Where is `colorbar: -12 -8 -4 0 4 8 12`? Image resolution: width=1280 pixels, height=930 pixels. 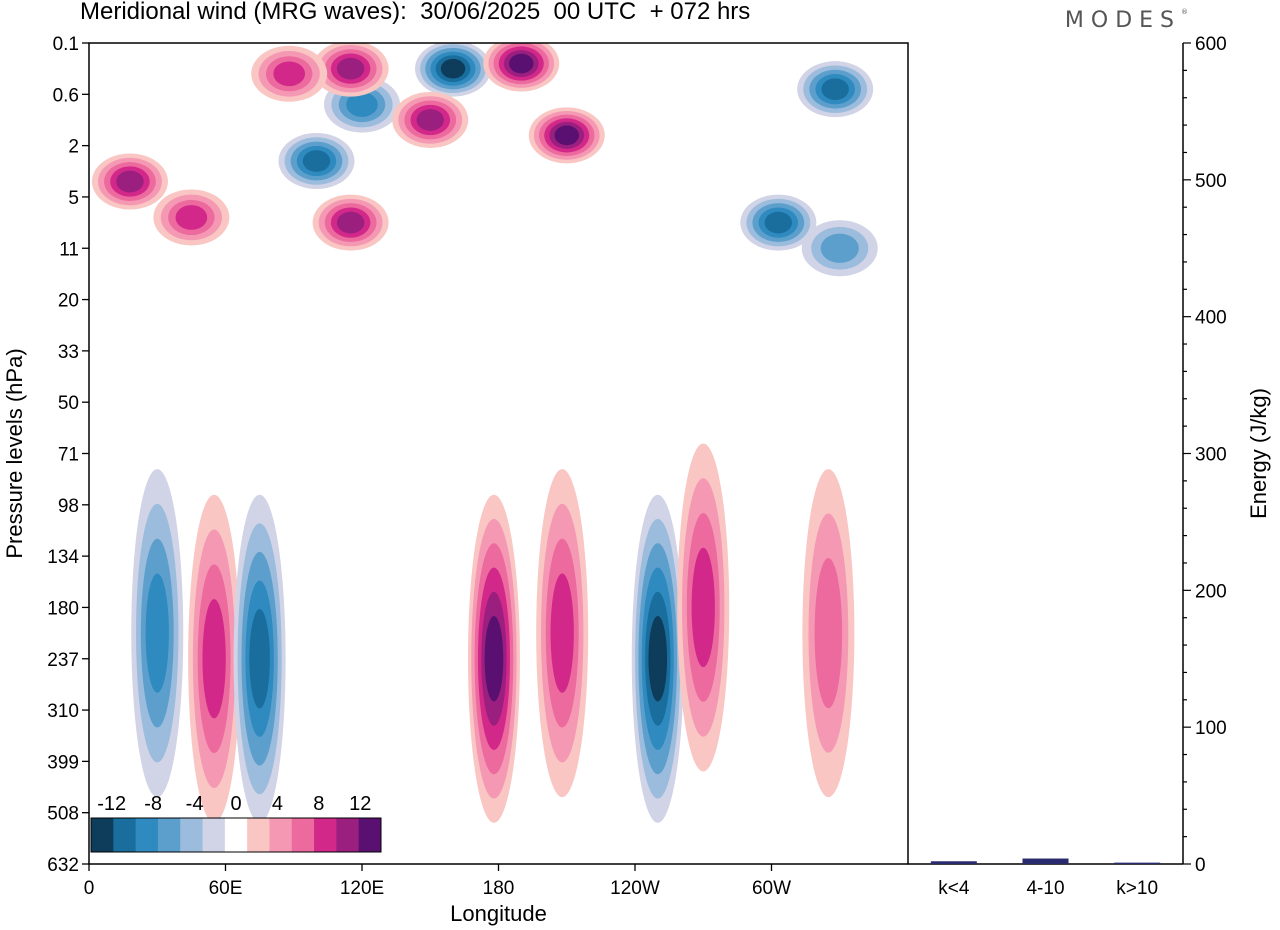
colorbar: -12 -8 -4 0 4 8 12 is located at coordinates (236, 823).